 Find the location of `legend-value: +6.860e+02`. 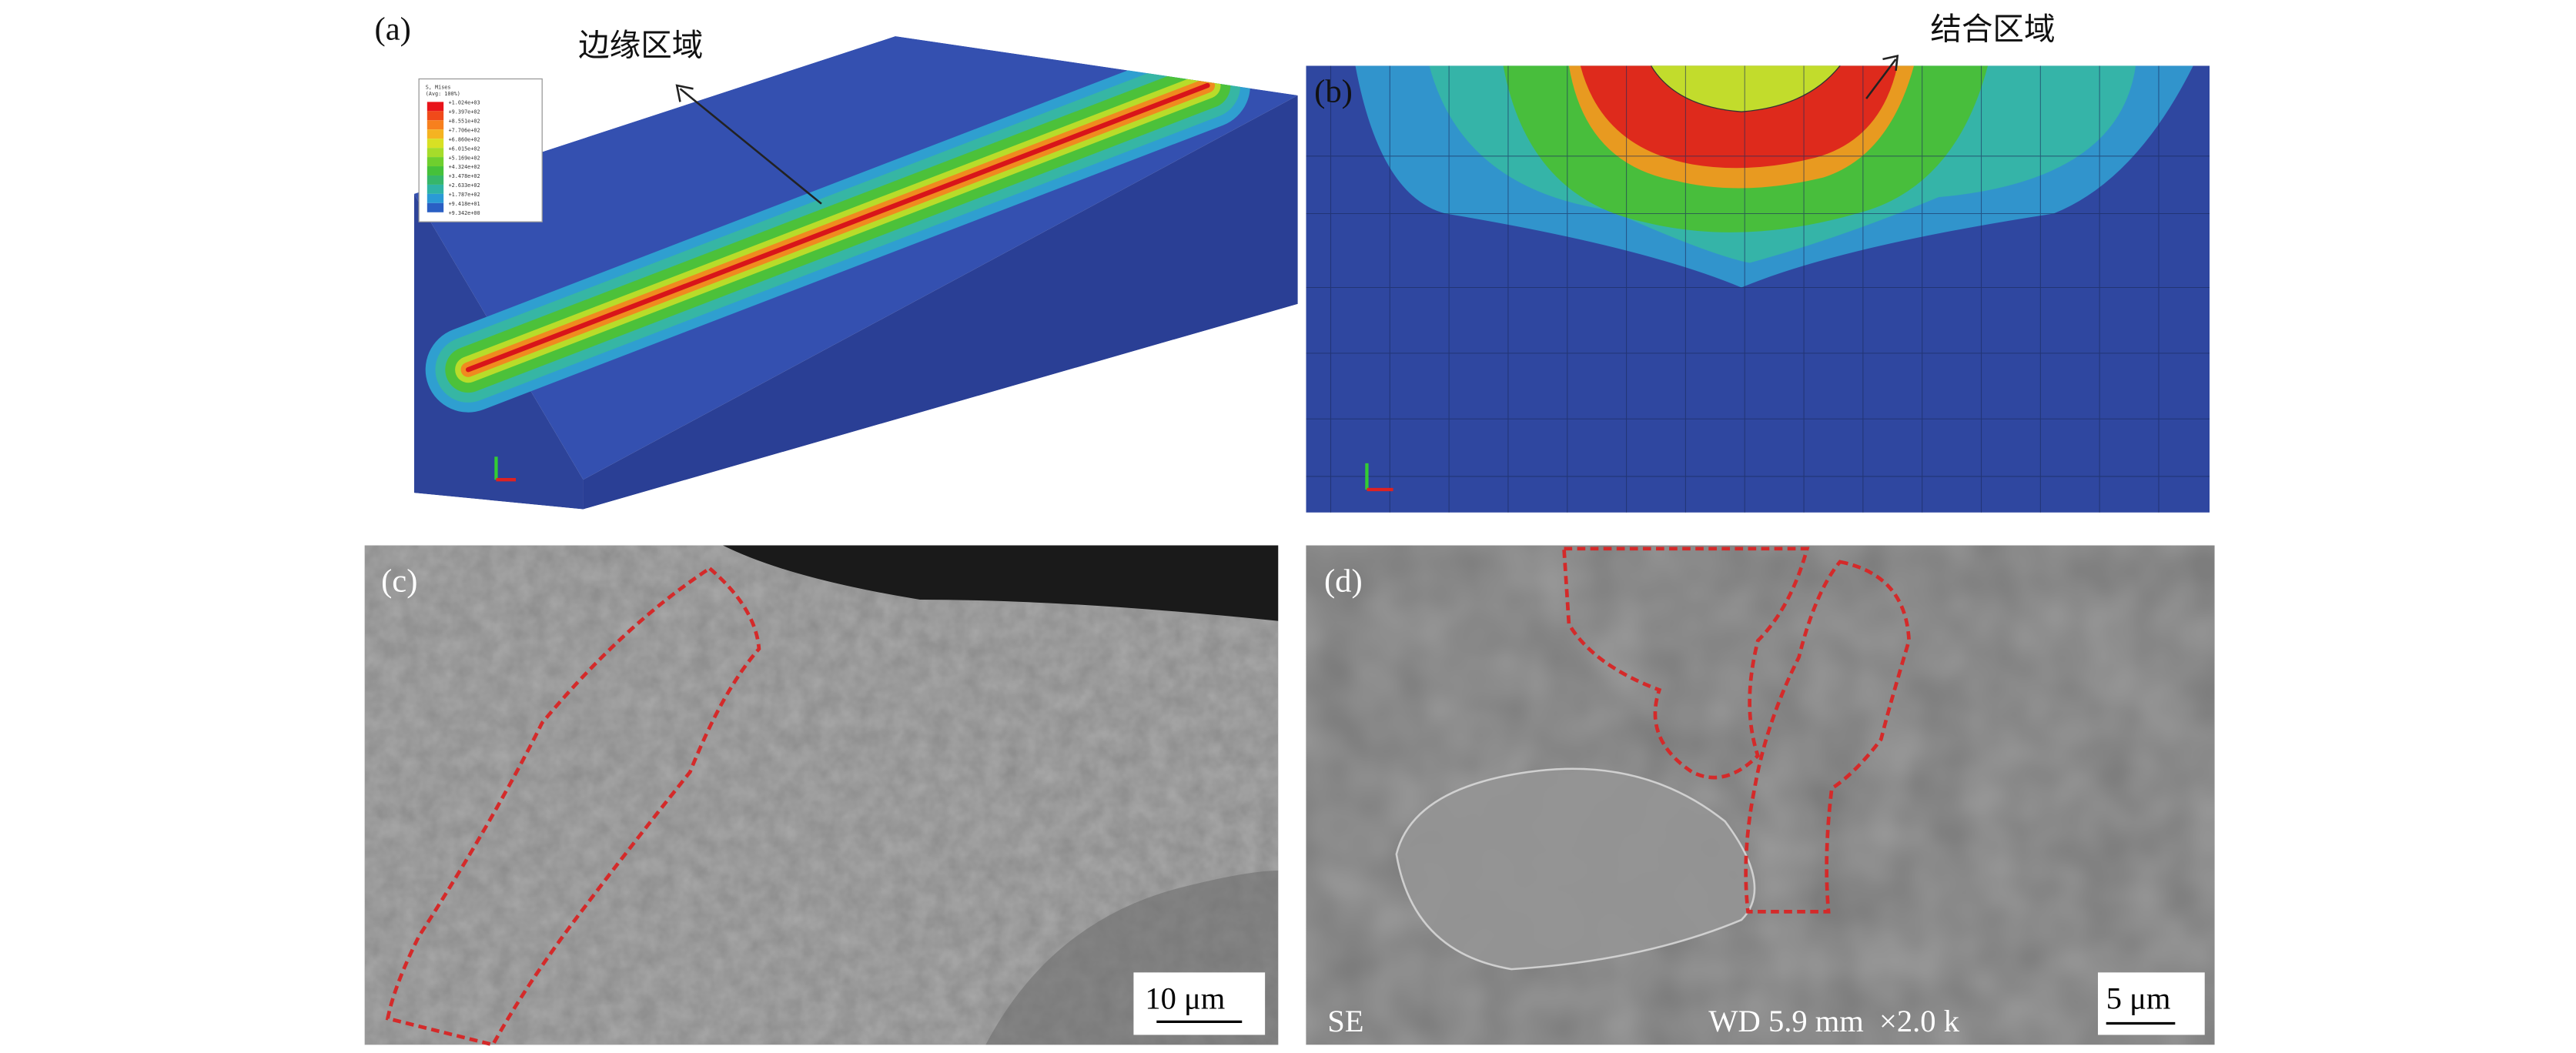

legend-value: +6.860e+02 is located at coordinates (465, 139).